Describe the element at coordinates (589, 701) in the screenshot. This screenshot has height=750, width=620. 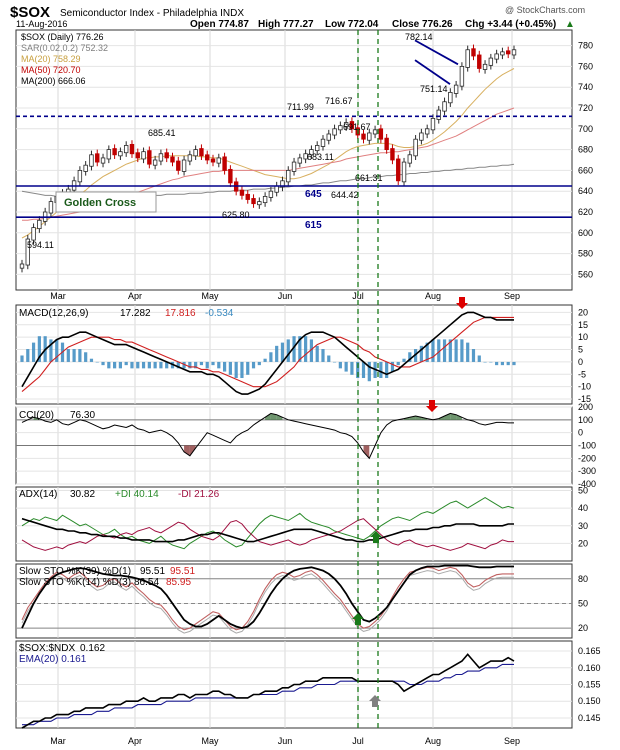
I see `y-tick-label: 0.150` at that location.